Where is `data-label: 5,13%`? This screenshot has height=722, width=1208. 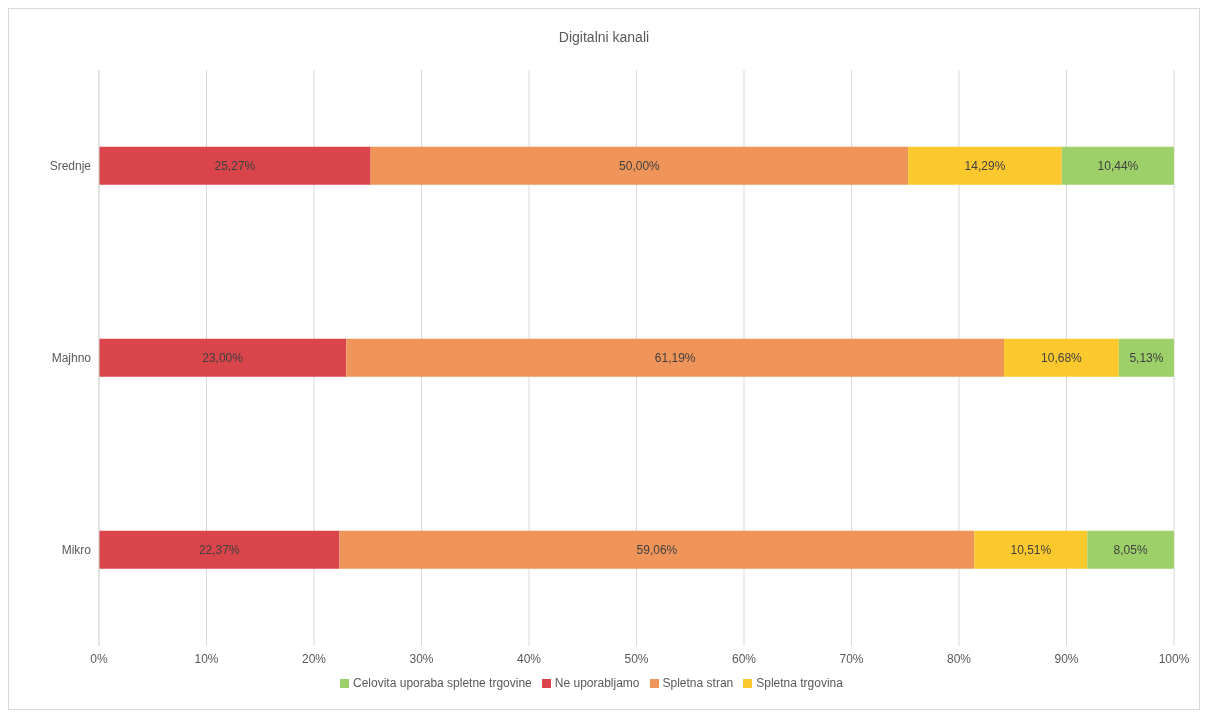
data-label: 5,13% is located at coordinates (1146, 357).